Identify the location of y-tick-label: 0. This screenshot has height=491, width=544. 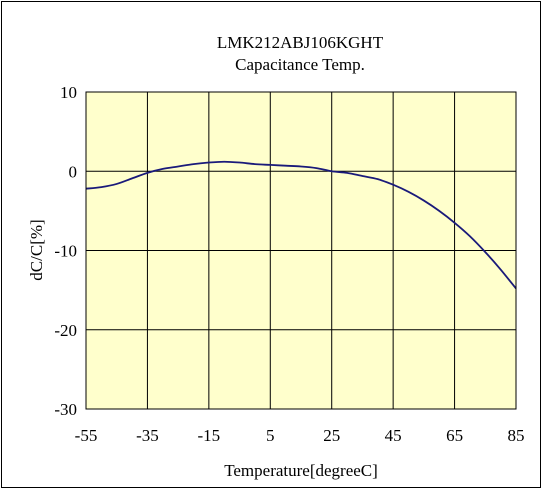
(73, 171).